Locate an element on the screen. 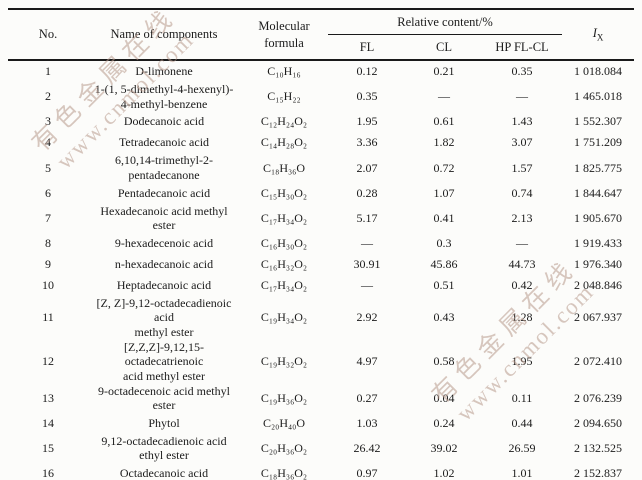 The image size is (642, 480). cell-hp: 3.07 is located at coordinates (522, 142).